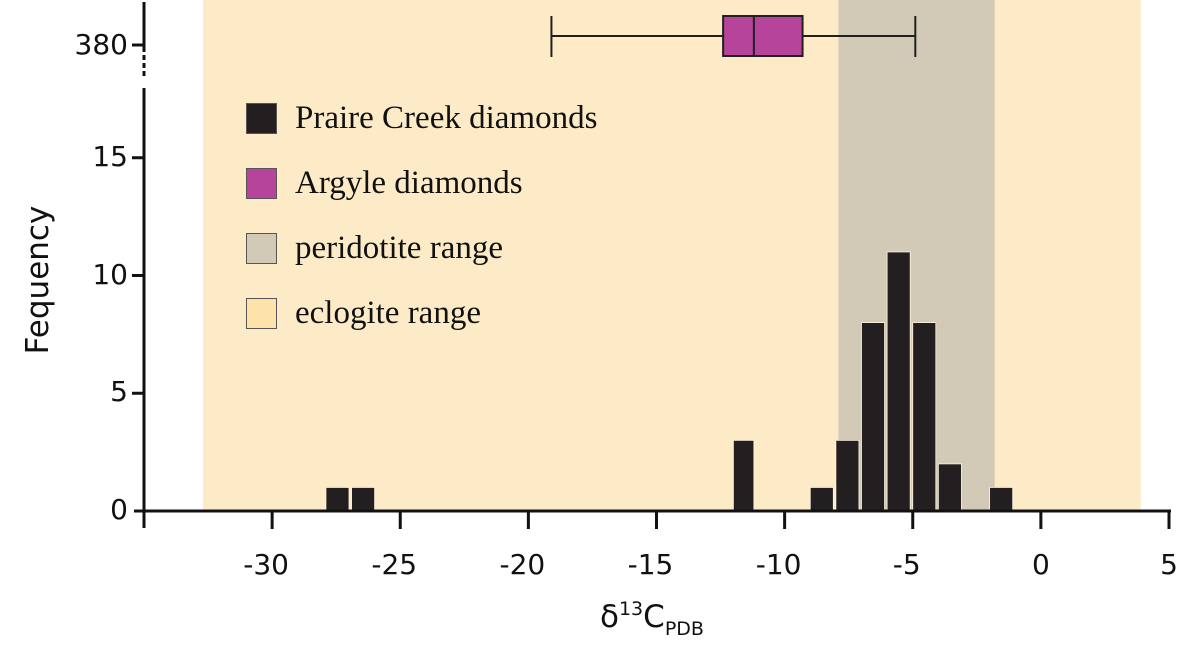 The width and height of the screenshot is (1181, 657). Describe the element at coordinates (522, 564) in the screenshot. I see `x-tick-label: -20` at that location.